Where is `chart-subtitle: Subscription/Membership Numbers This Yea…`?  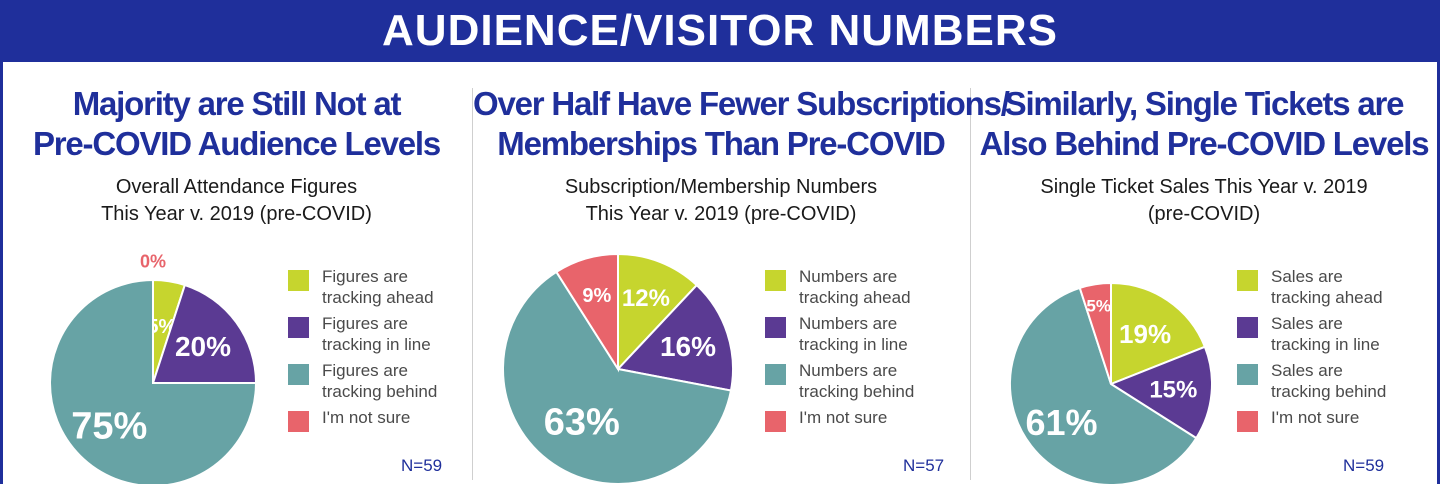 chart-subtitle: Subscription/Membership Numbers This Yea… is located at coordinates (721, 201).